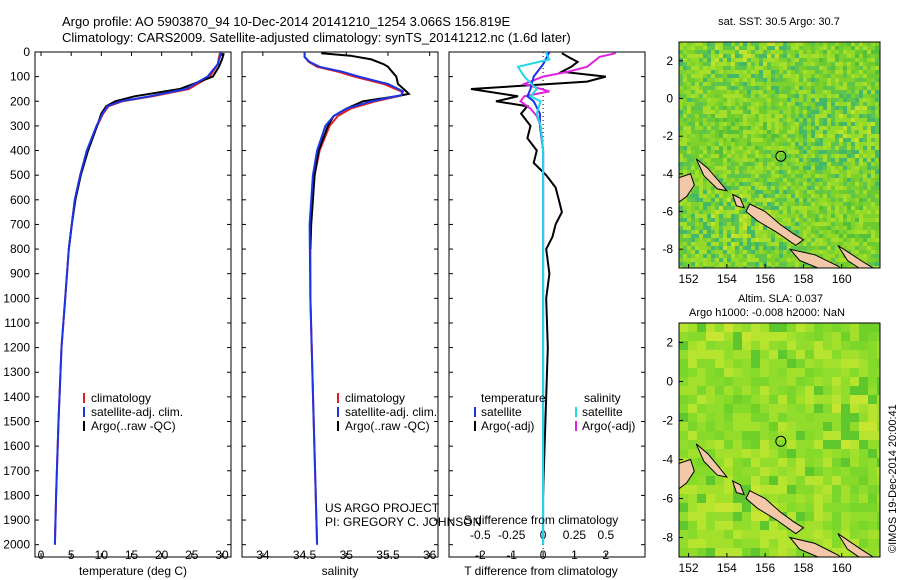  What do you see at coordinates (26, 52) in the screenshot?
I see `depth-tick-label: 0` at bounding box center [26, 52].